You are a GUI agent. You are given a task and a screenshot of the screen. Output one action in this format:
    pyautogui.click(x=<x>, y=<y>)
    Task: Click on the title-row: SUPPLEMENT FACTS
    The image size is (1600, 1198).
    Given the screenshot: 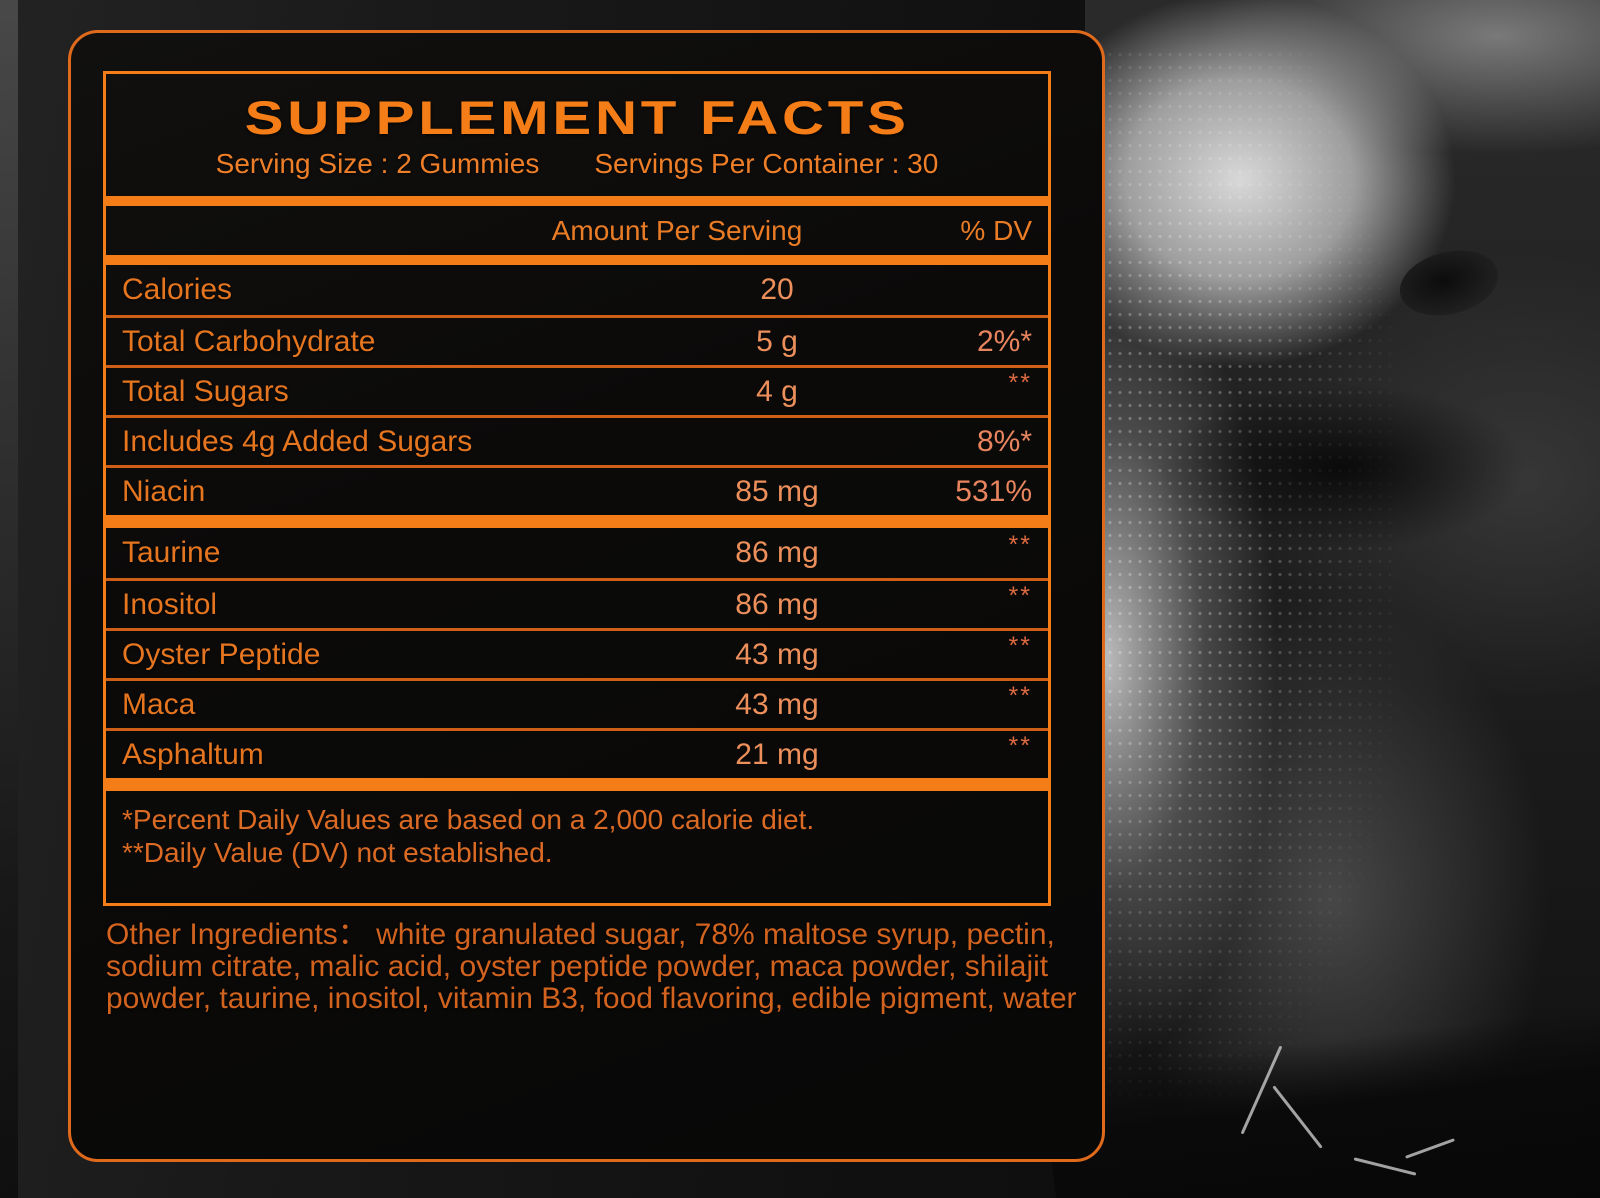 What is the action you would take?
    pyautogui.click(x=577, y=117)
    